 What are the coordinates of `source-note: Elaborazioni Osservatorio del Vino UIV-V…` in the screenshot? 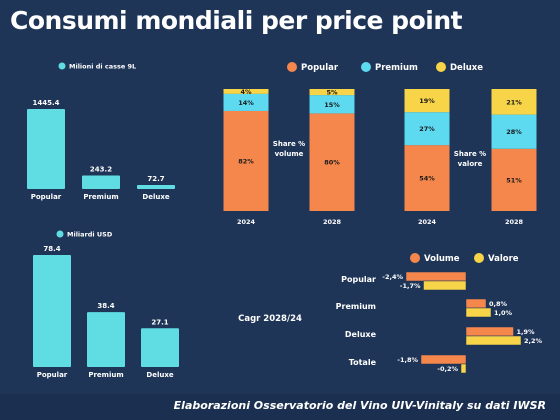 It's located at (359, 405).